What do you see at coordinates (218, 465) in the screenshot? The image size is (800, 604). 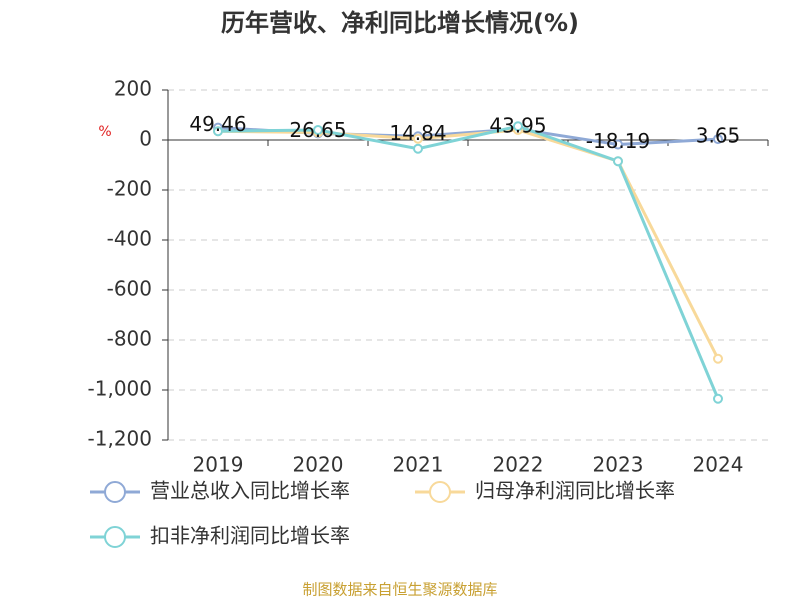 I see `x-tick-label: 2019` at bounding box center [218, 465].